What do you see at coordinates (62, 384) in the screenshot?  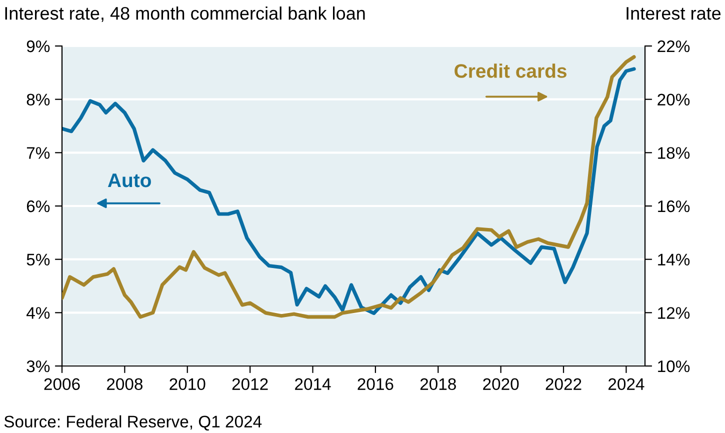 I see `x-tick-label: 2006` at bounding box center [62, 384].